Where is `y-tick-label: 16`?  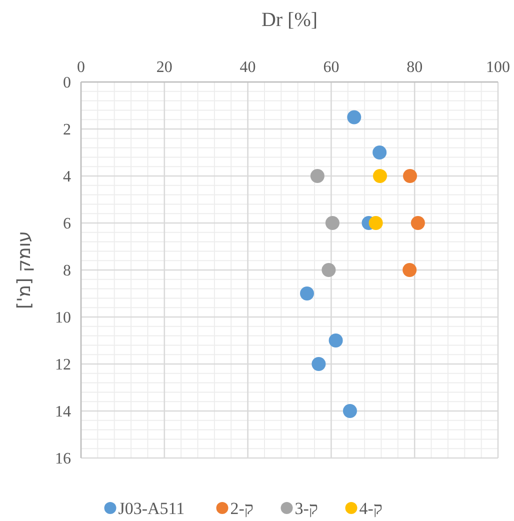
y-tick-label: 16 is located at coordinates (63, 459).